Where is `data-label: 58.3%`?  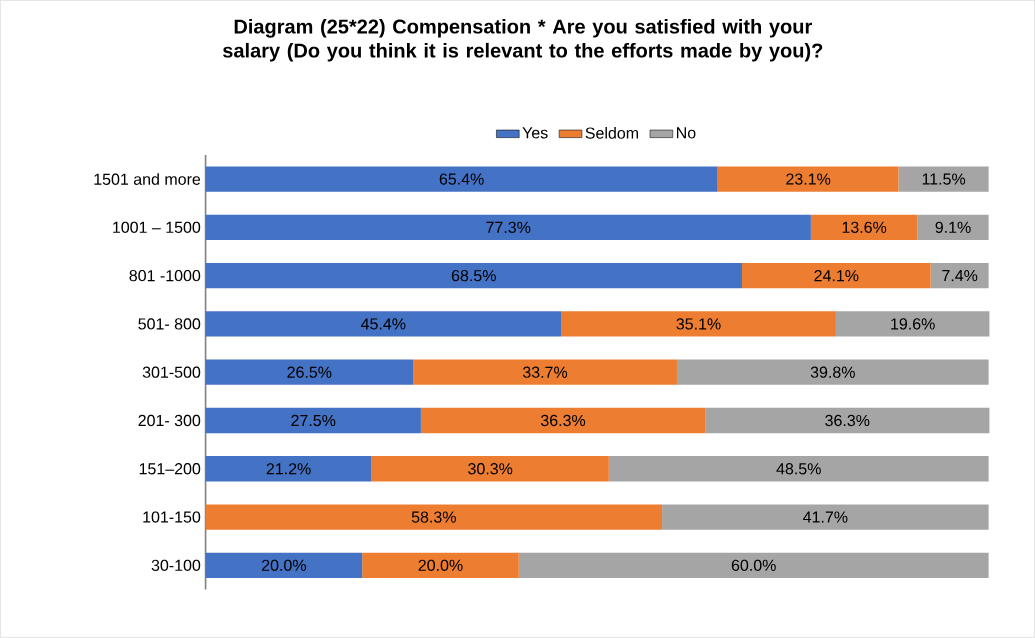
data-label: 58.3% is located at coordinates (433, 517).